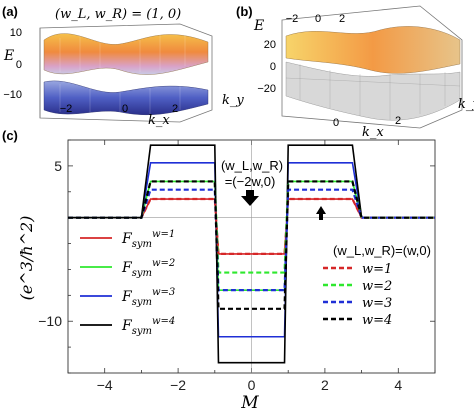 The image size is (474, 413). What do you see at coordinates (148, 268) in the screenshot?
I see `legend-solid-label: Fsymw=2` at bounding box center [148, 268].